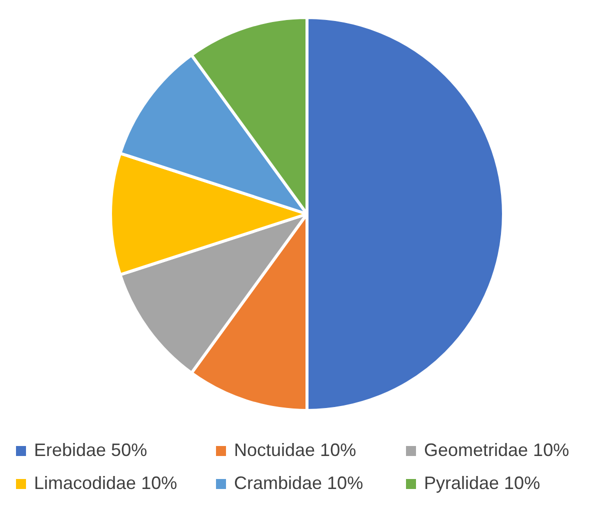 The width and height of the screenshot is (614, 518). Describe the element at coordinates (299, 483) in the screenshot. I see `legend-label: Crambidae 10%` at that location.